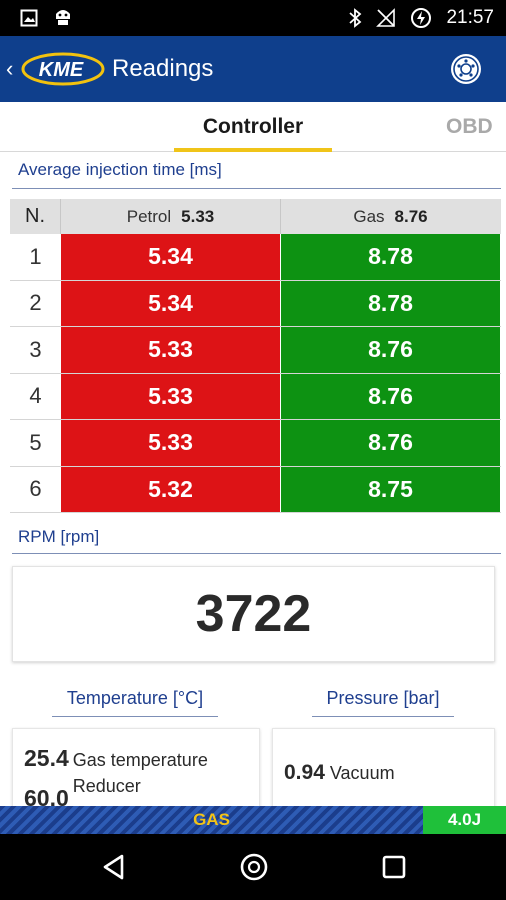 The image size is (506, 900). I want to click on navigation-bar, so click(253, 867).